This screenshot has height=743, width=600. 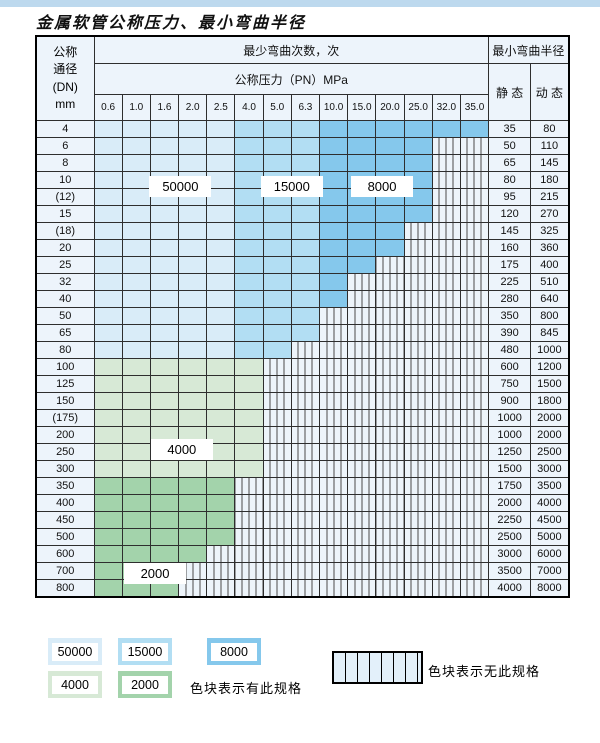 I want to click on static-radius-cell: 95, so click(x=510, y=197).